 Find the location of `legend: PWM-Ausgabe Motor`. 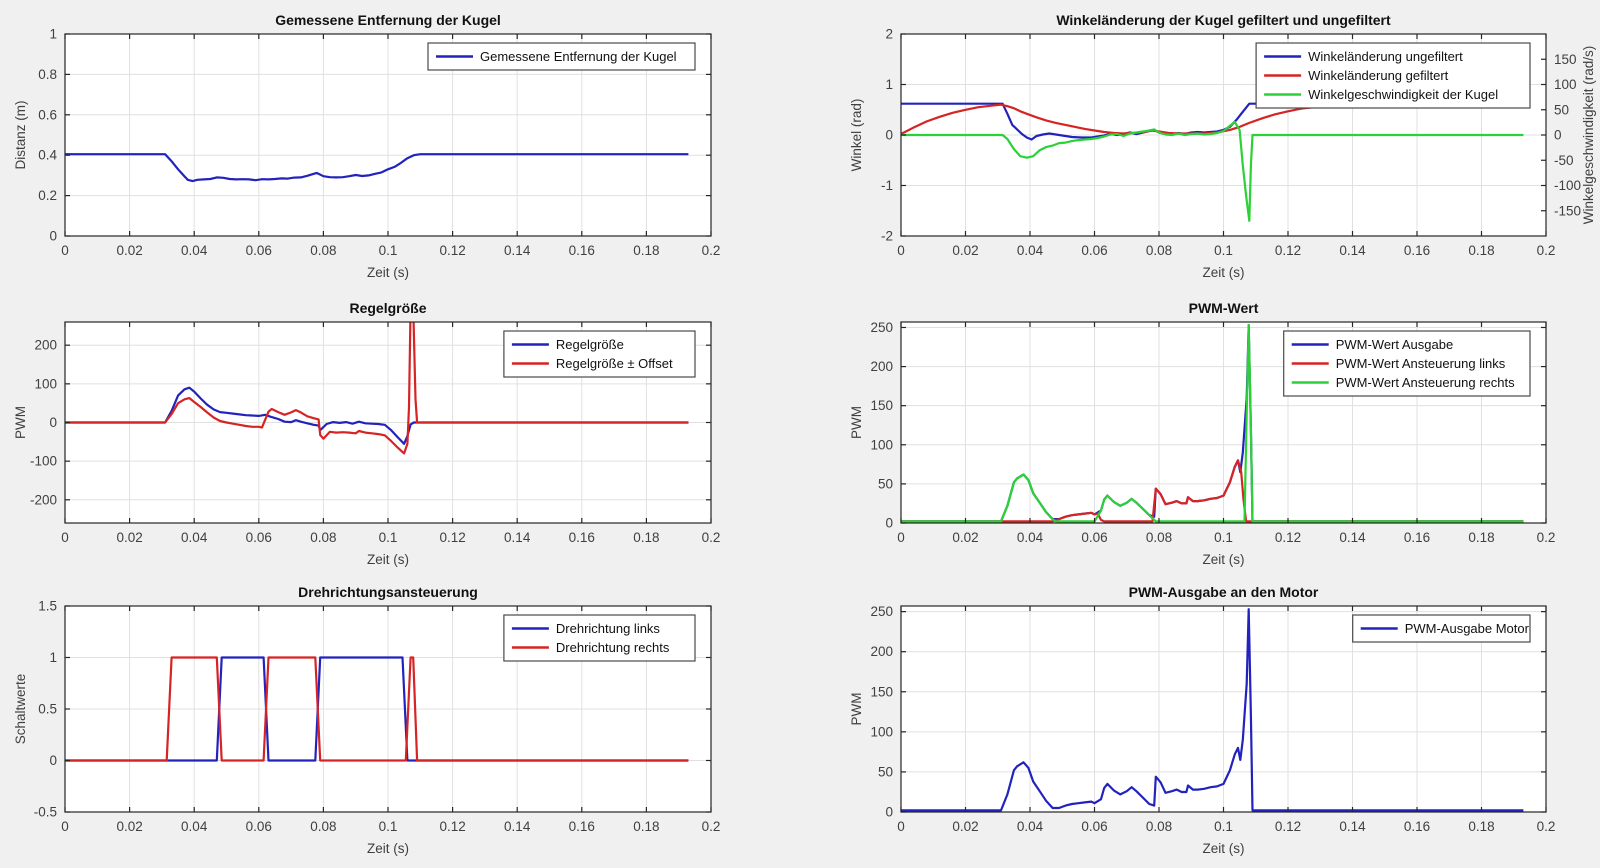

legend: PWM-Ausgabe Motor is located at coordinates (1441, 628).